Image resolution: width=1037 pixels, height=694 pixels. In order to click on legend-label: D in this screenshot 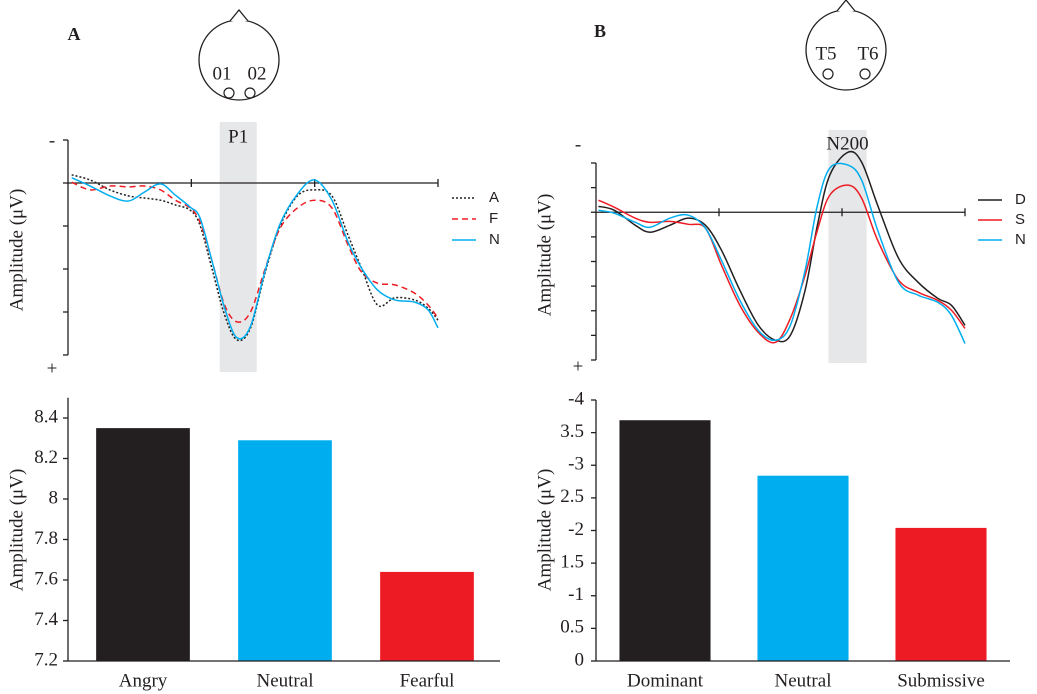, I will do `click(1020, 199)`.